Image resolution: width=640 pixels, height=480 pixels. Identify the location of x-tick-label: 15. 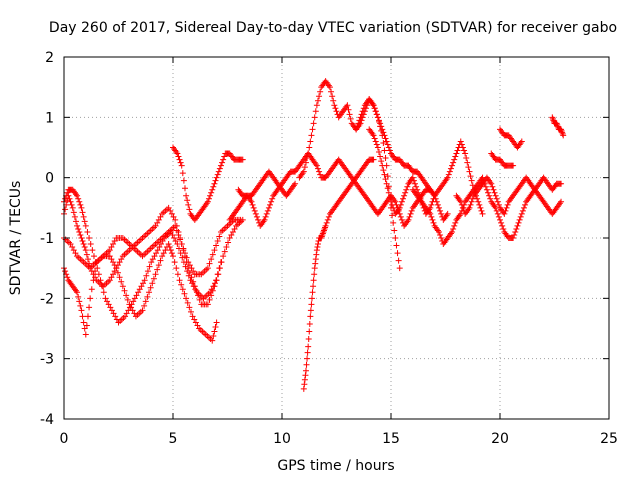
(391, 439).